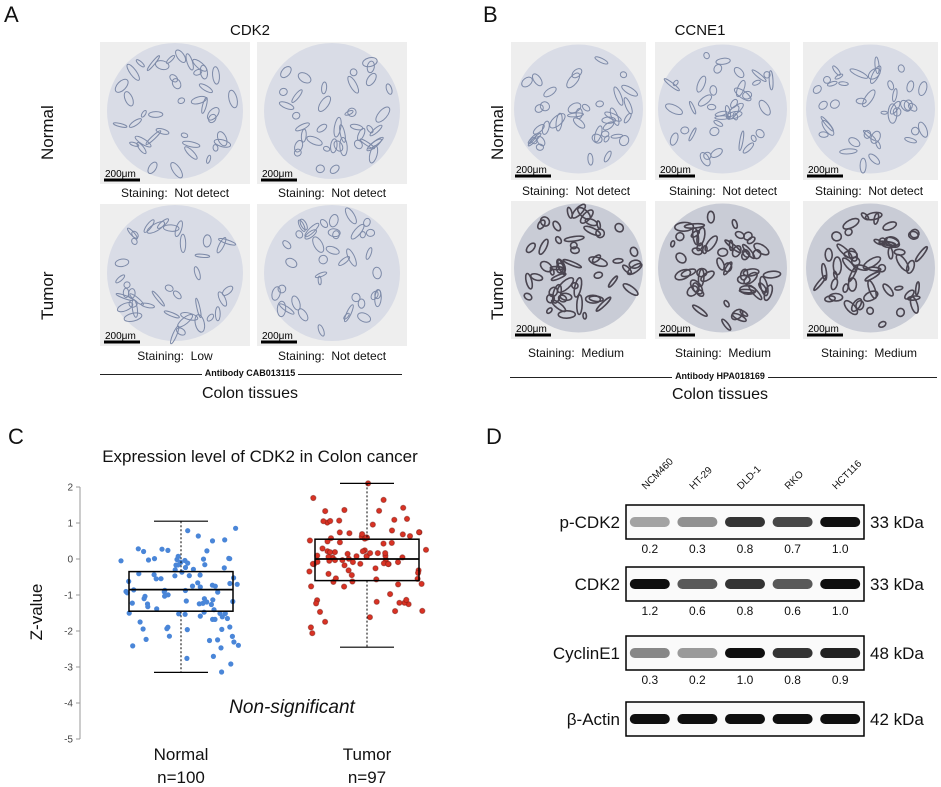  I want to click on y-tick-label: -4, so click(68, 704).